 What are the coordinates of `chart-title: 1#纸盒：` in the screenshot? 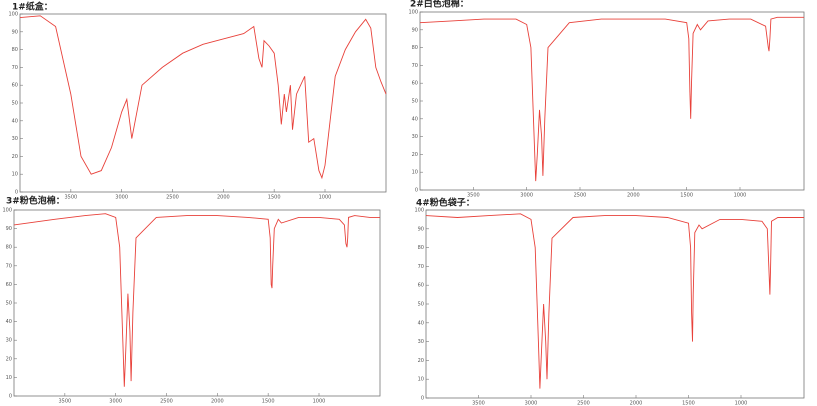 It's located at (32, 7).